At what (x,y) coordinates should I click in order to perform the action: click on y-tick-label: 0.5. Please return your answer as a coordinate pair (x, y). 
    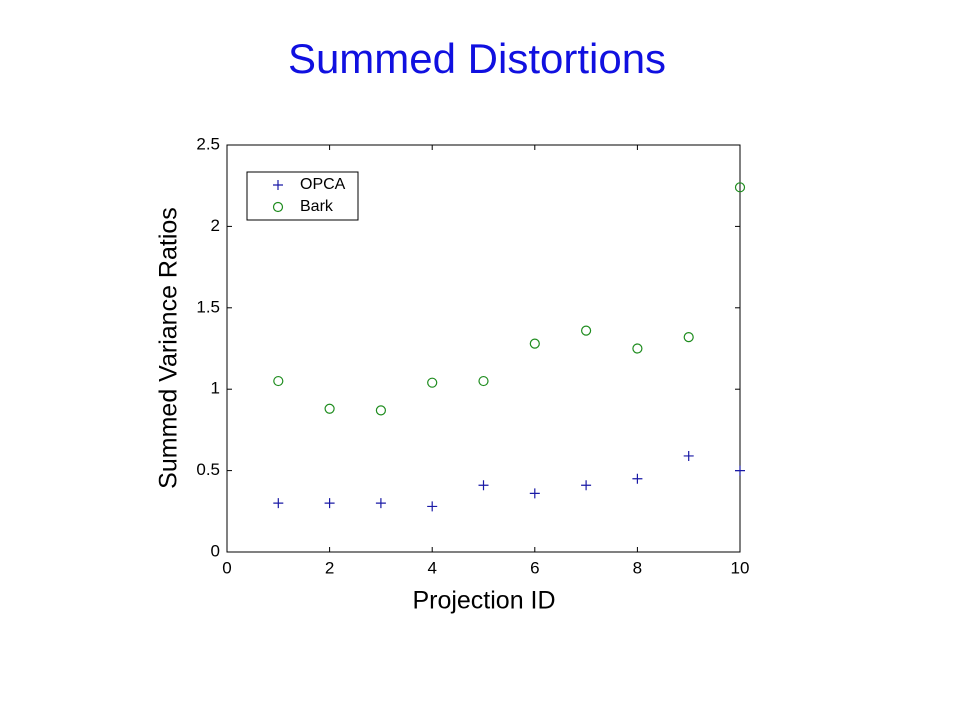
    Looking at the image, I should click on (208, 469).